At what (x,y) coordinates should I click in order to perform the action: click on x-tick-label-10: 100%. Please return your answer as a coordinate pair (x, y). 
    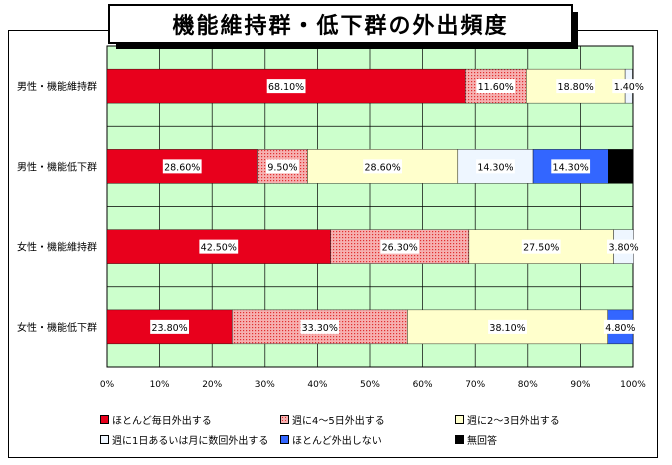
    Looking at the image, I should click on (633, 385).